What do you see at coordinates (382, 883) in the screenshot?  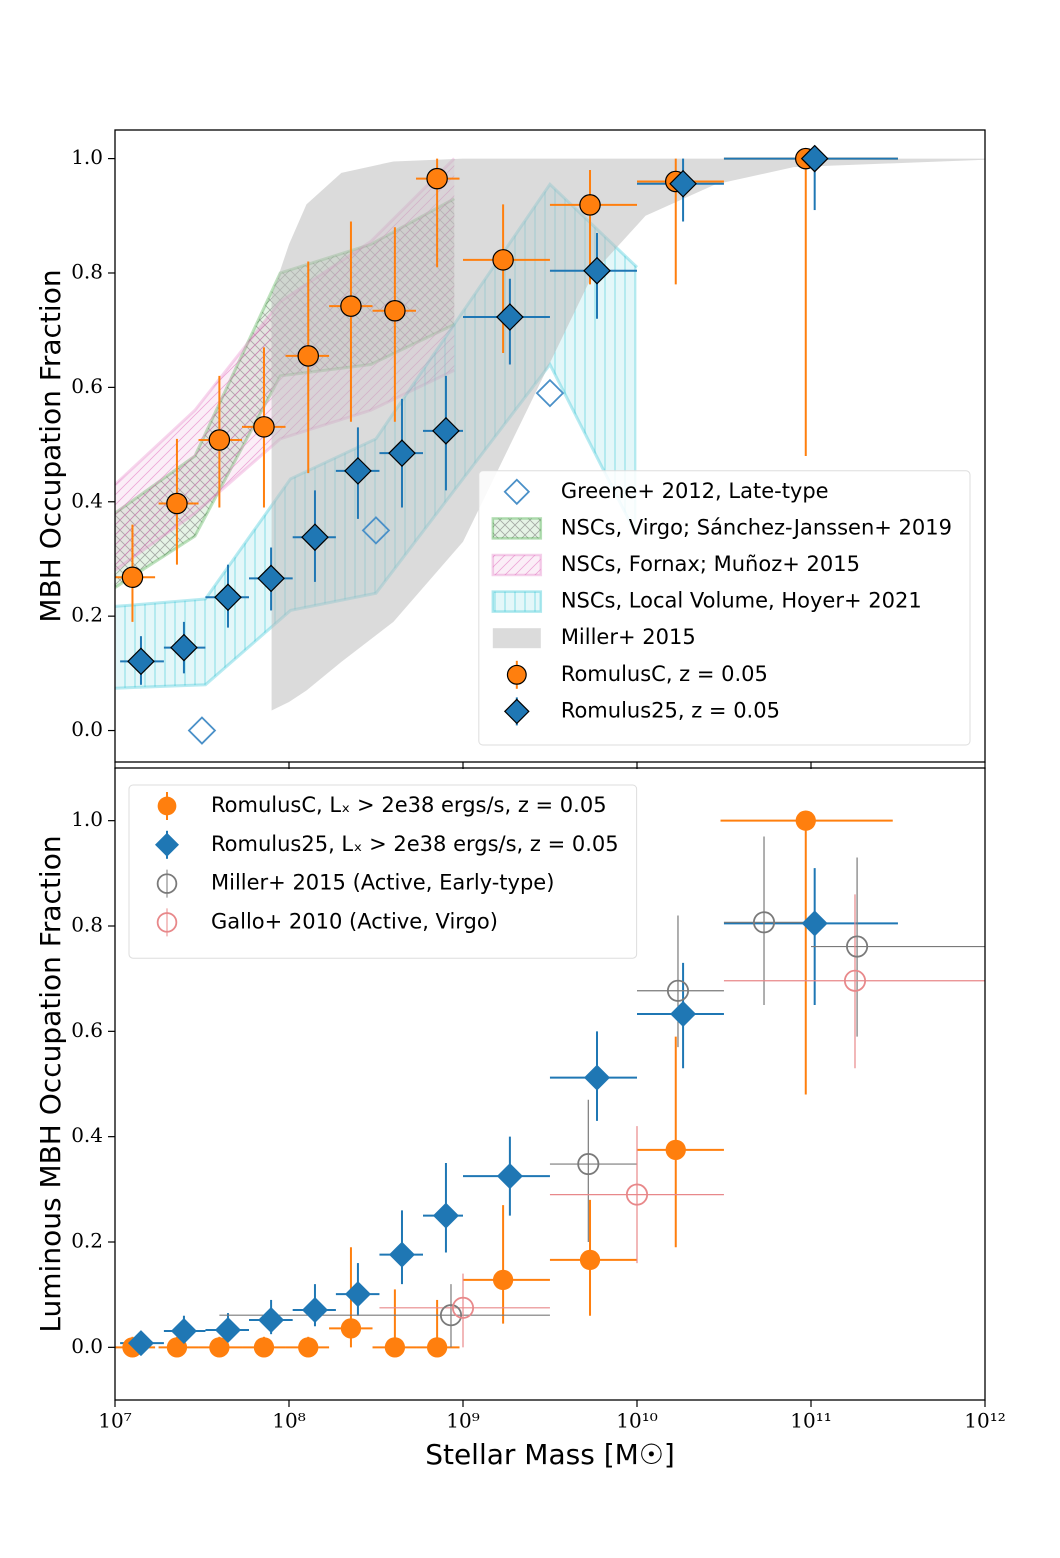 I see `legend-label: Miller+ 2015 (Active, Early-type)` at bounding box center [382, 883].